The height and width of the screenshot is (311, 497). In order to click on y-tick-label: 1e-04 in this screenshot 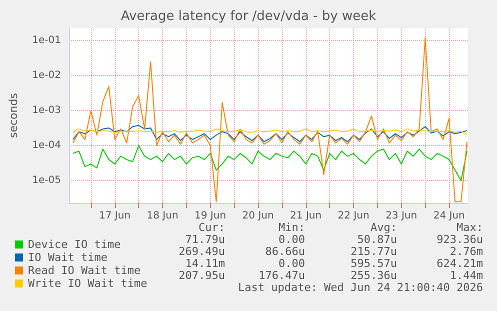, I will do `click(46, 146)`.